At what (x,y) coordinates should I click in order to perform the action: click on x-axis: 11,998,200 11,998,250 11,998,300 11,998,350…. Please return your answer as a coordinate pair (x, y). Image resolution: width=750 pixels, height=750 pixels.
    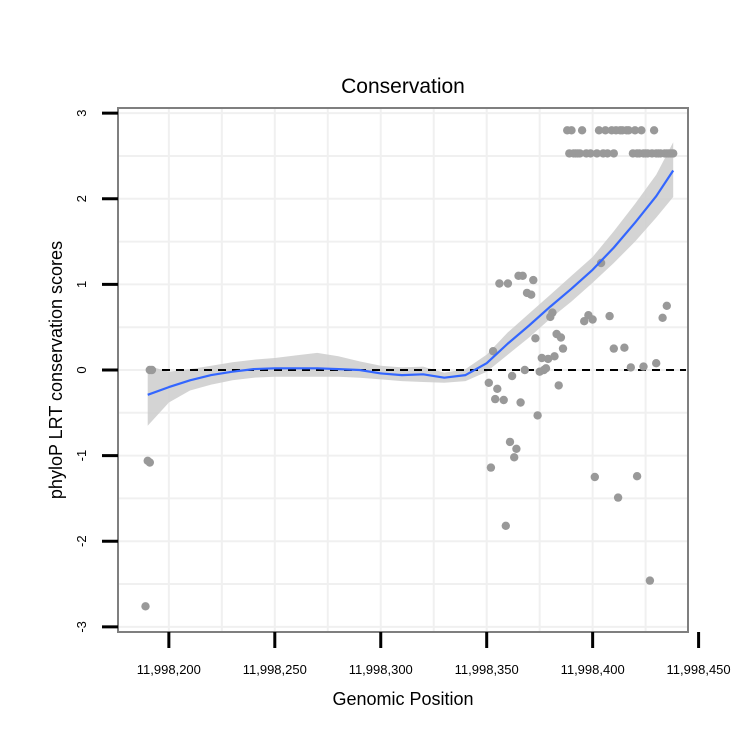
    Looking at the image, I should click on (434, 654).